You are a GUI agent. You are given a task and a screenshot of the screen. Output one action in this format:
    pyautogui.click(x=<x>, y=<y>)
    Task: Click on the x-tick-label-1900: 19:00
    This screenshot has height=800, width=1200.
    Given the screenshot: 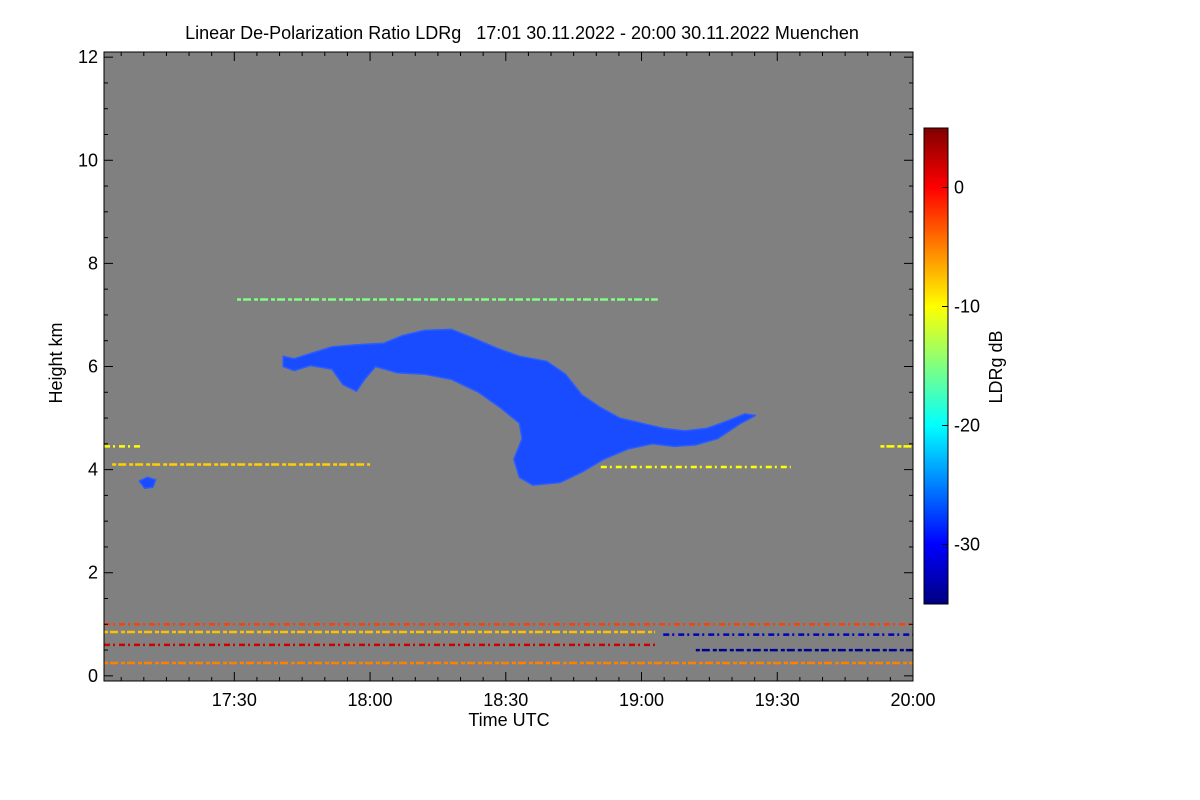 What is the action you would take?
    pyautogui.click(x=641, y=700)
    